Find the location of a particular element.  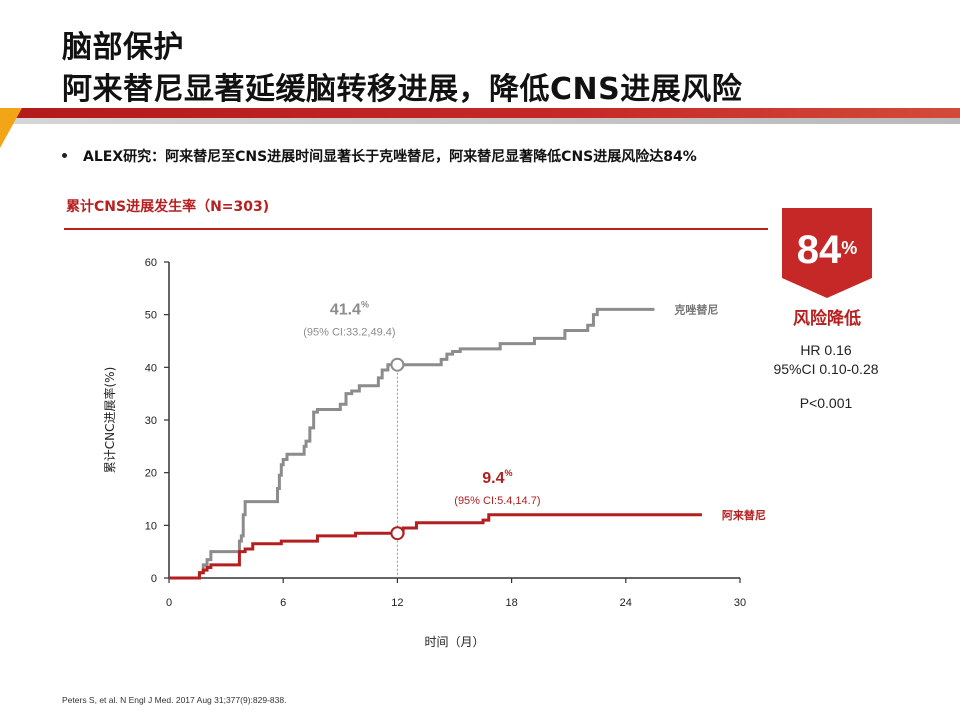

p-value: P<0.001 is located at coordinates (826, 403).